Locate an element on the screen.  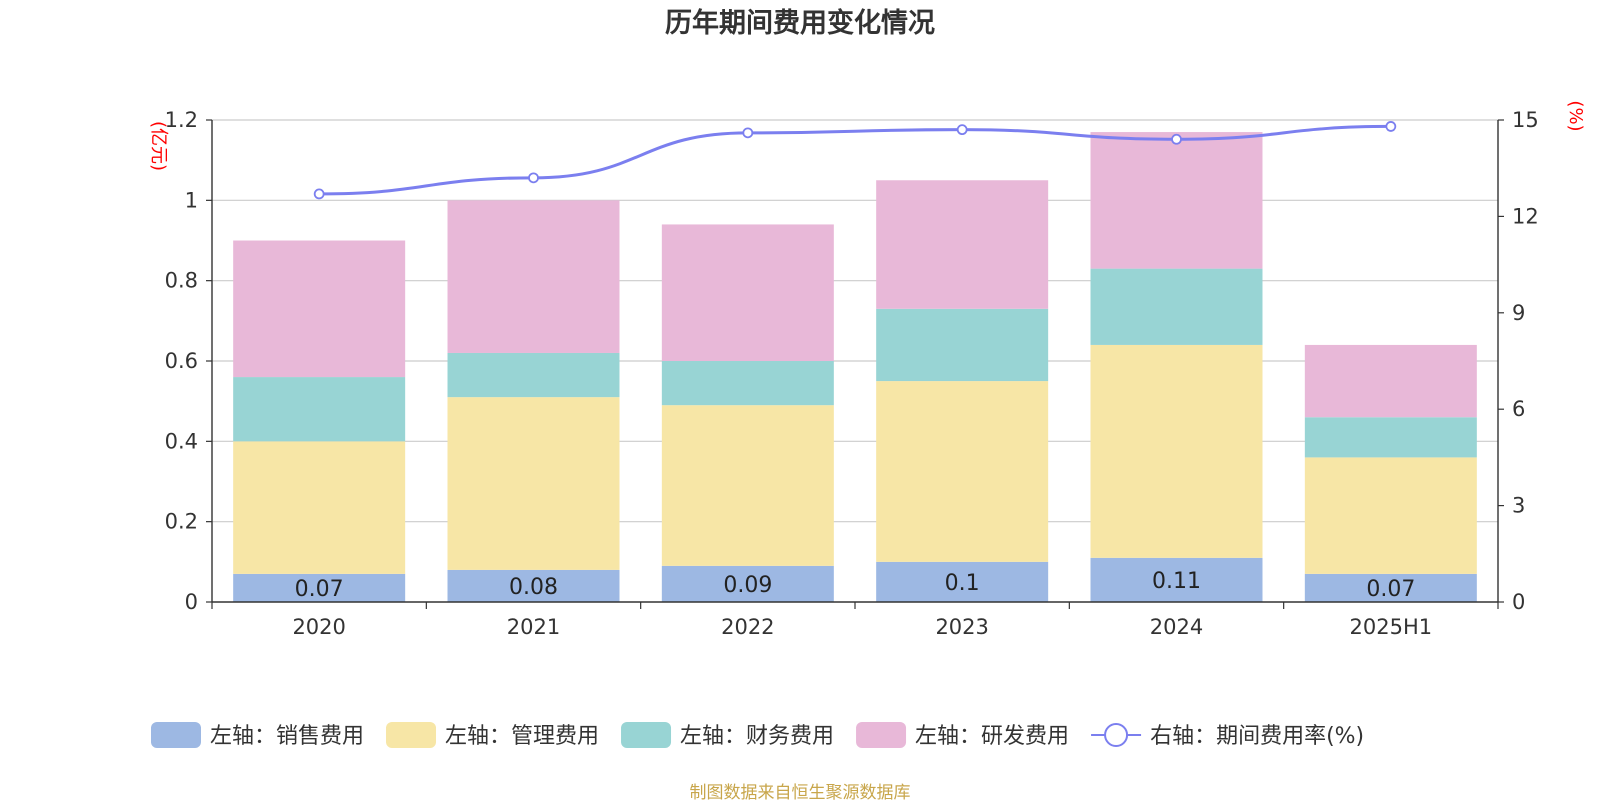
data-labels: 0.07 0.08 0.09 0.1 0.11 0.07 is located at coordinates (855, 585).